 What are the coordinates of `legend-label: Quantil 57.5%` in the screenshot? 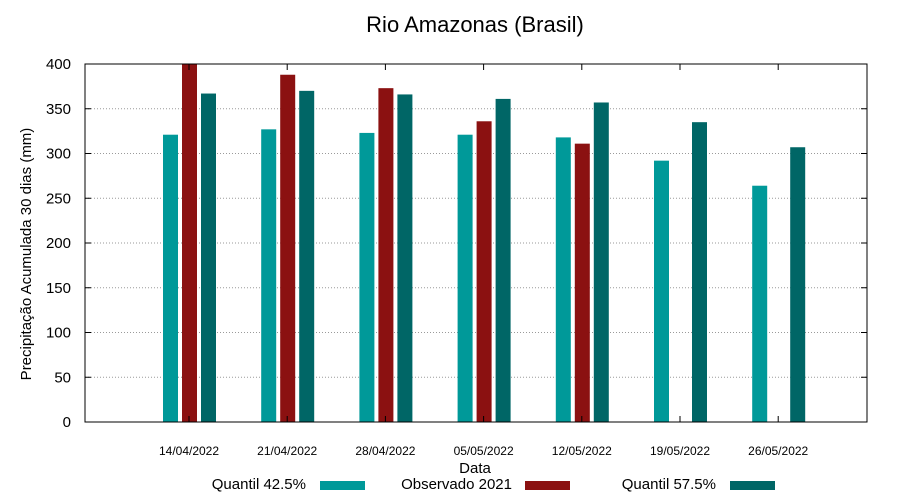 It's located at (669, 484).